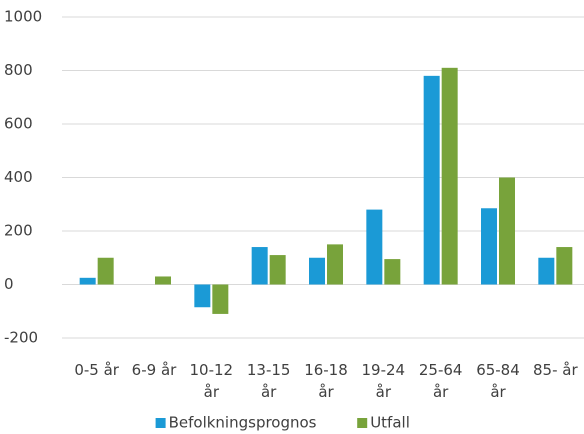 This screenshot has height=434, width=584. Describe the element at coordinates (96, 370) in the screenshot. I see `x-tick-label: 0-5 år` at that location.